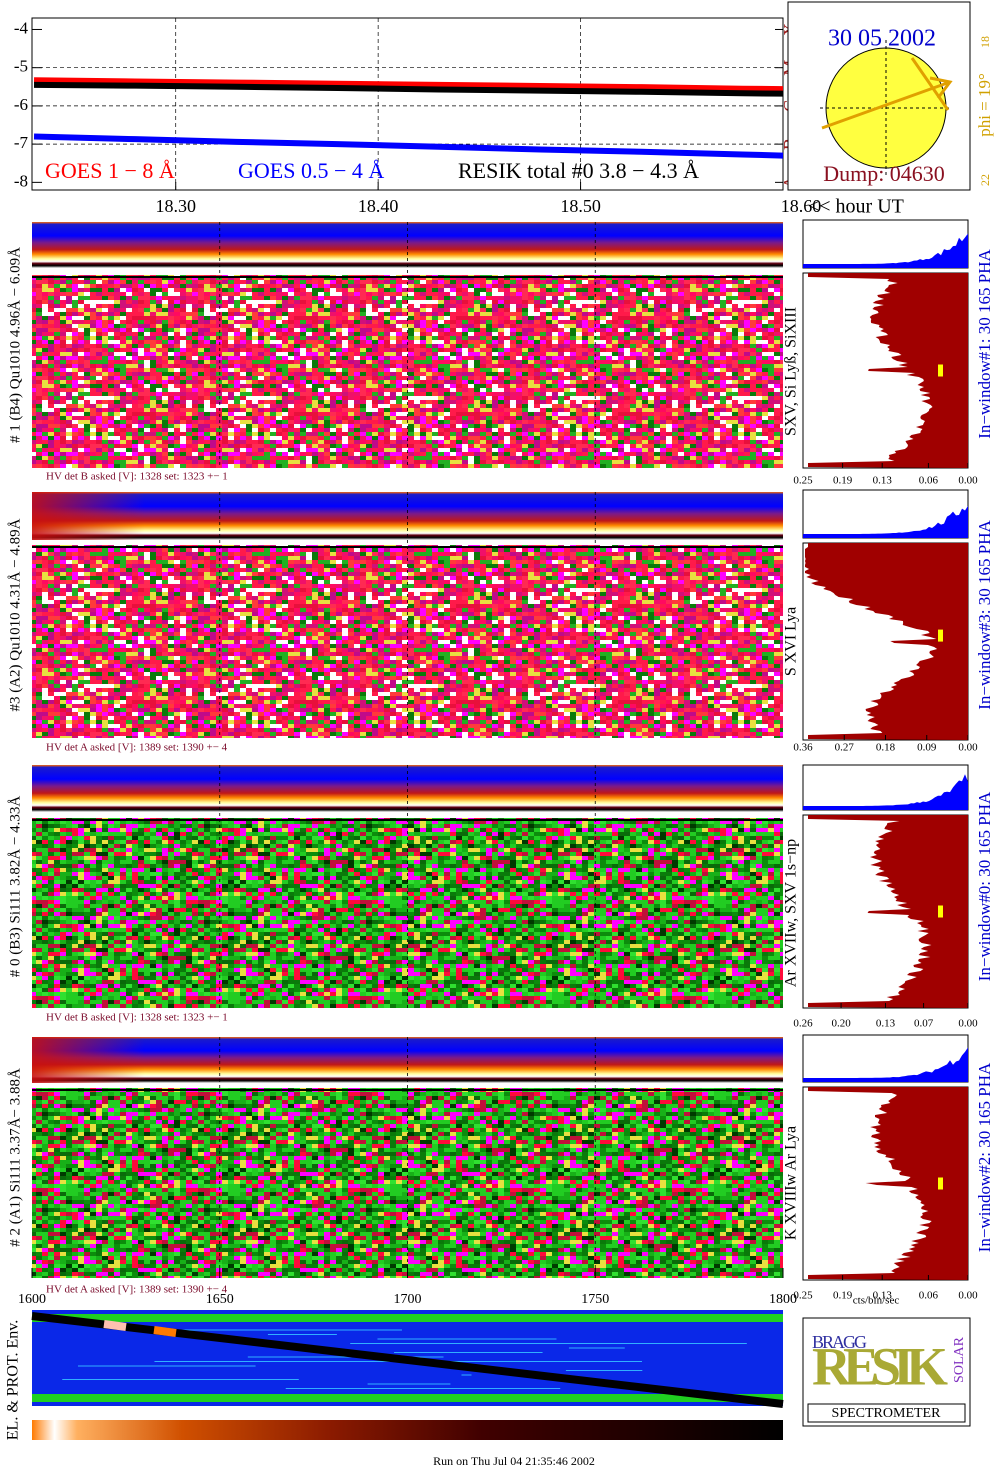 The height and width of the screenshot is (1476, 1004). I want to click on x-tick-label: 18.60, so click(801, 206).